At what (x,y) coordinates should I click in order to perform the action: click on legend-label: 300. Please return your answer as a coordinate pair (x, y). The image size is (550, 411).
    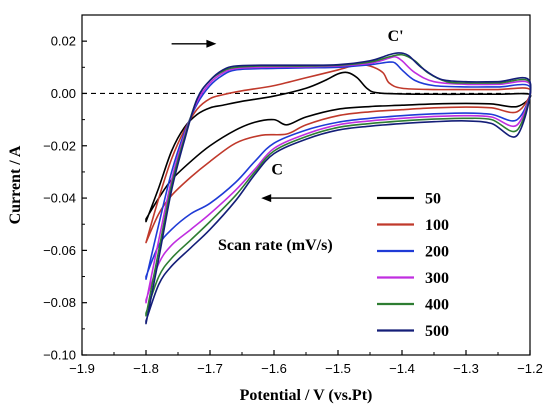
    Looking at the image, I should click on (437, 278).